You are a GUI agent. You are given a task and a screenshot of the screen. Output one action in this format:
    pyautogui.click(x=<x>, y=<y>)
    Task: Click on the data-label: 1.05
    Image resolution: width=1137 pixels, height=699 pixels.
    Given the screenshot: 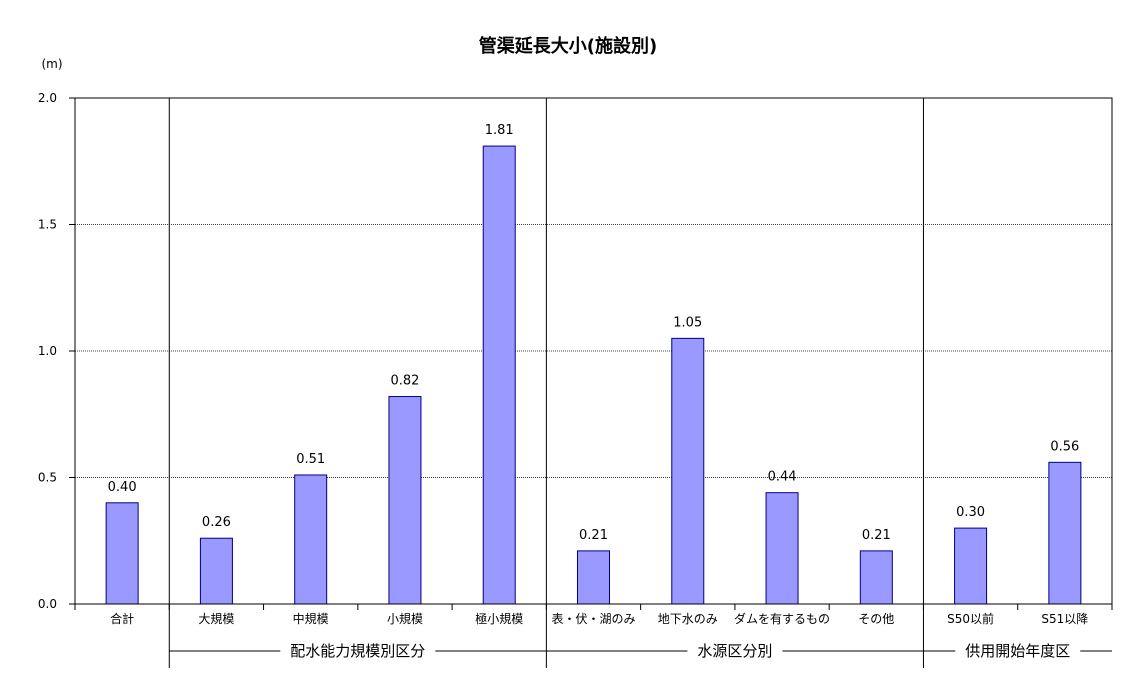 What is the action you would take?
    pyautogui.click(x=687, y=322)
    